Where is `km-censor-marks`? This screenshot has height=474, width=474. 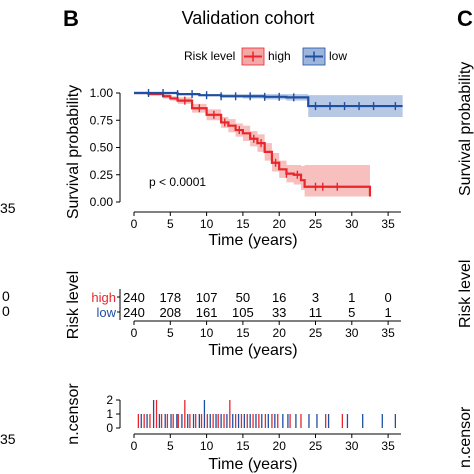
km-censor-marks is located at coordinates (272, 140).